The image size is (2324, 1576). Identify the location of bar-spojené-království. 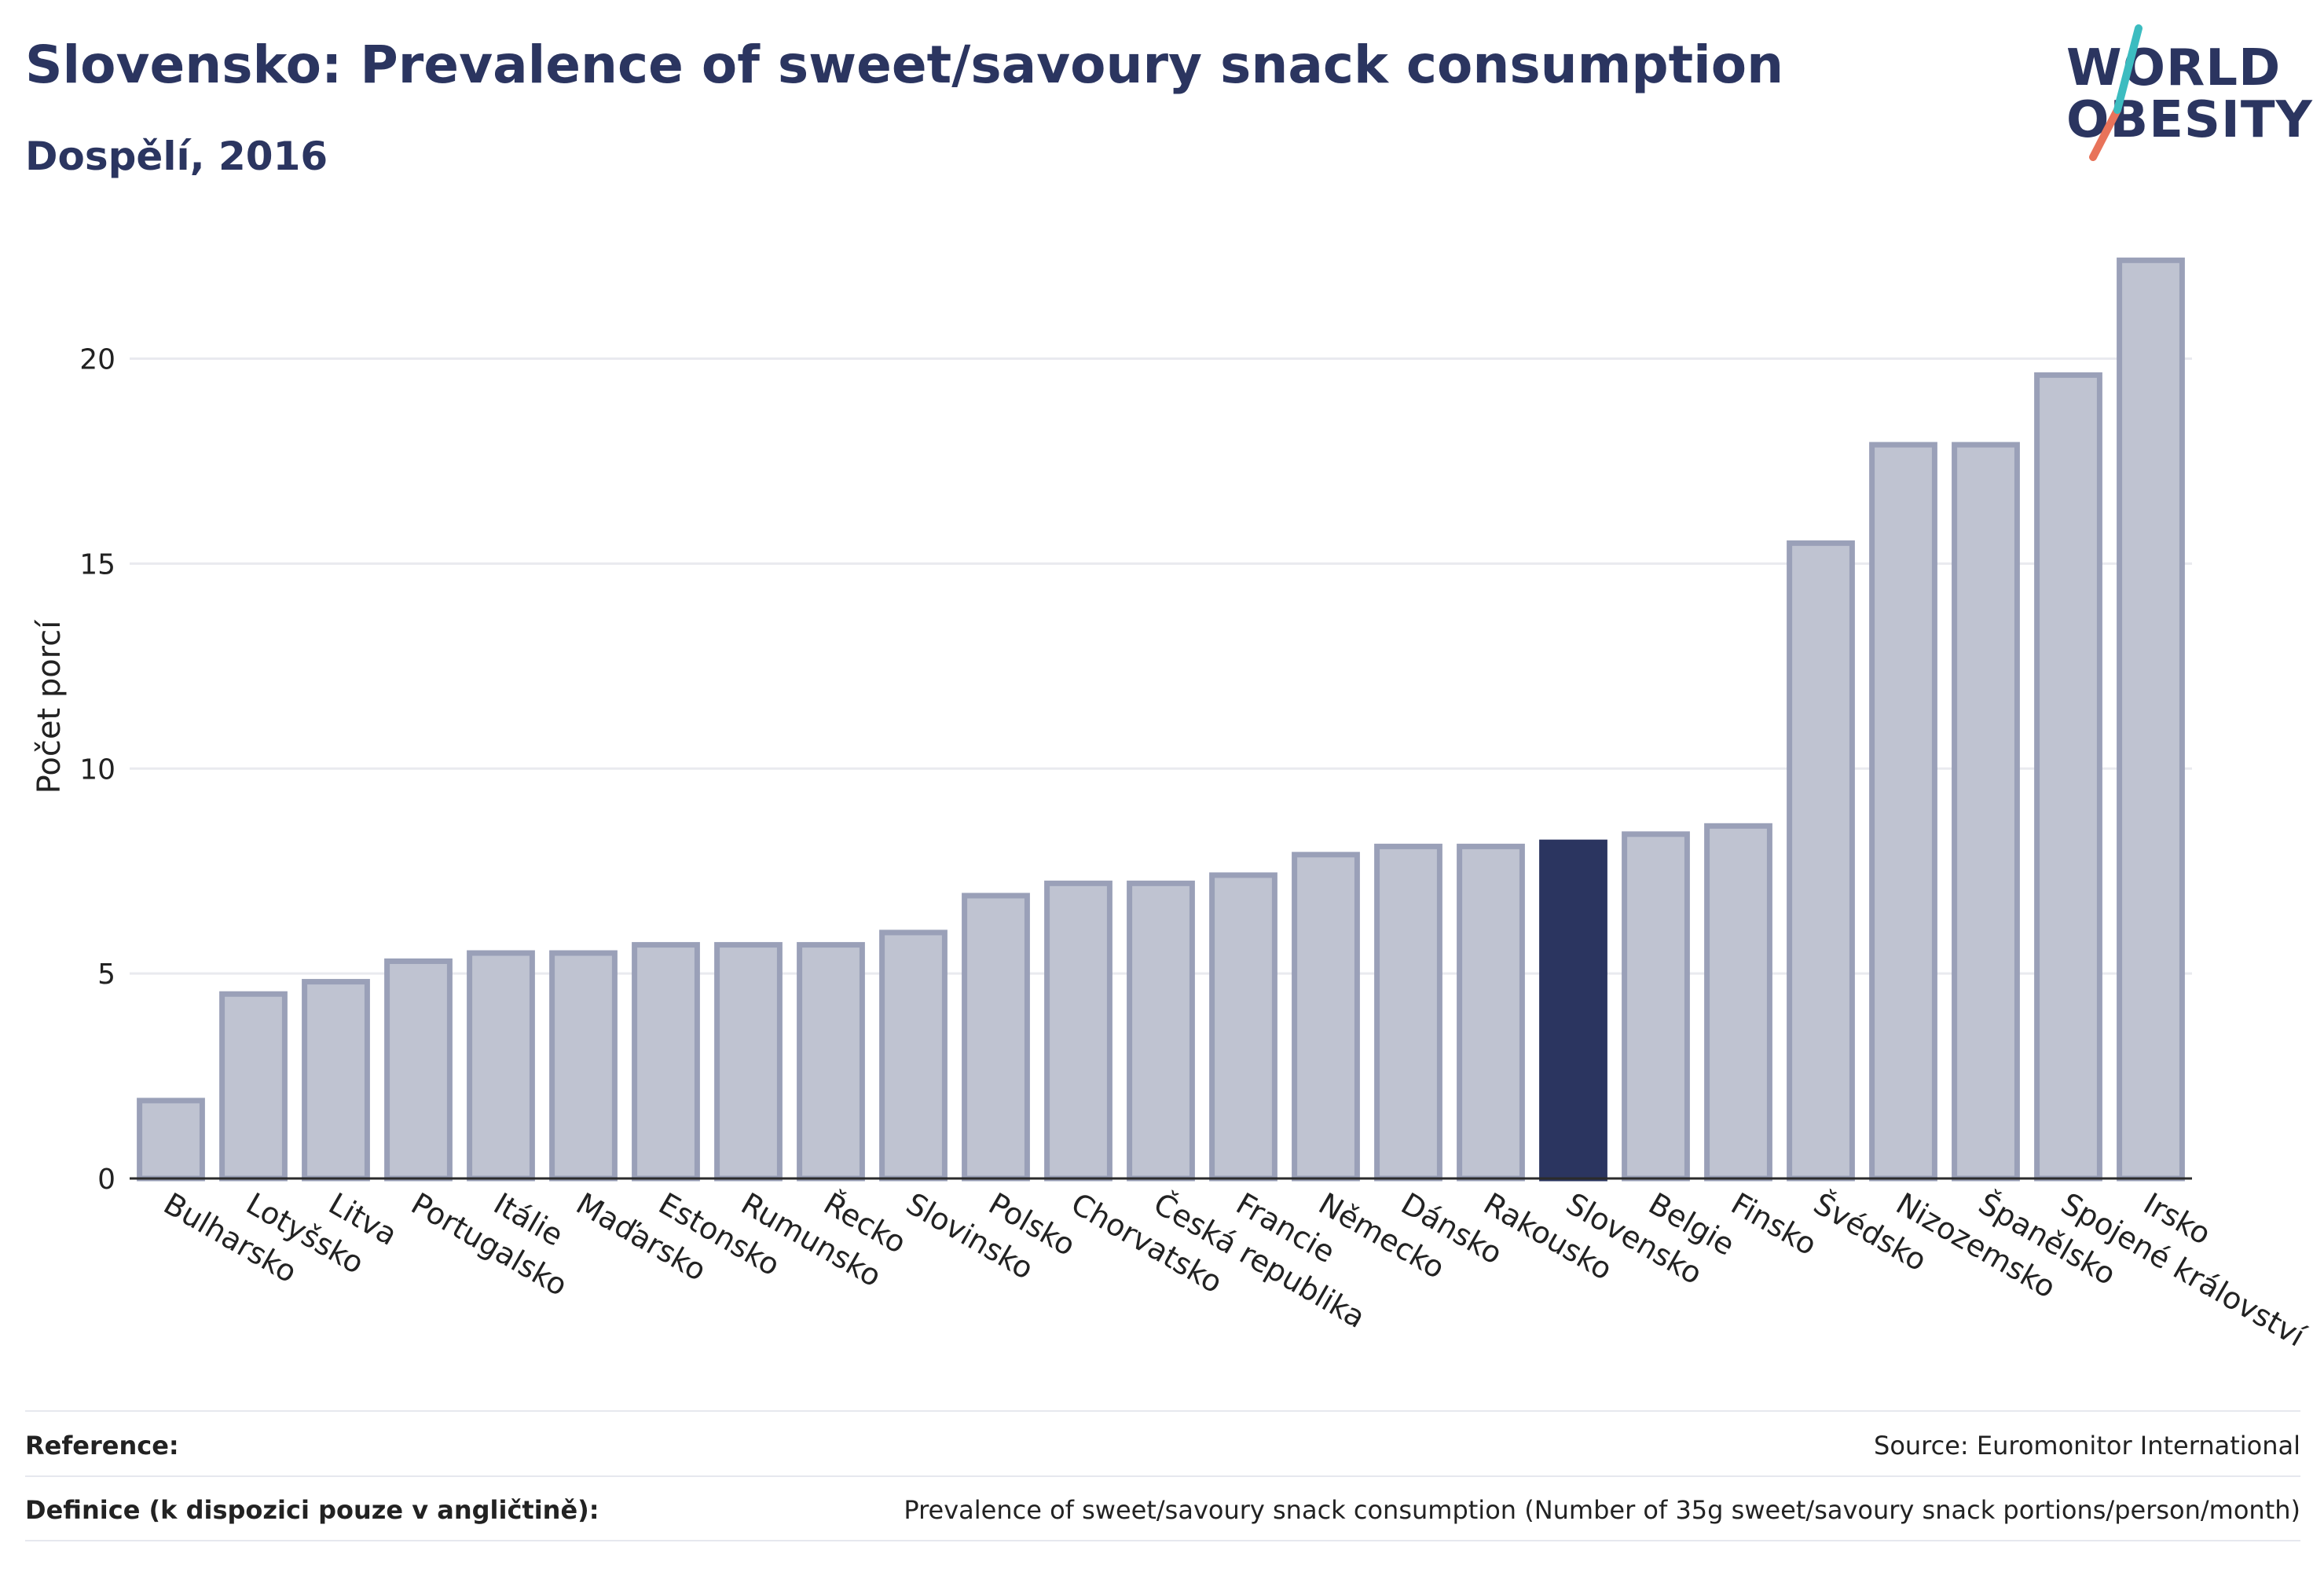
(2068, 777).